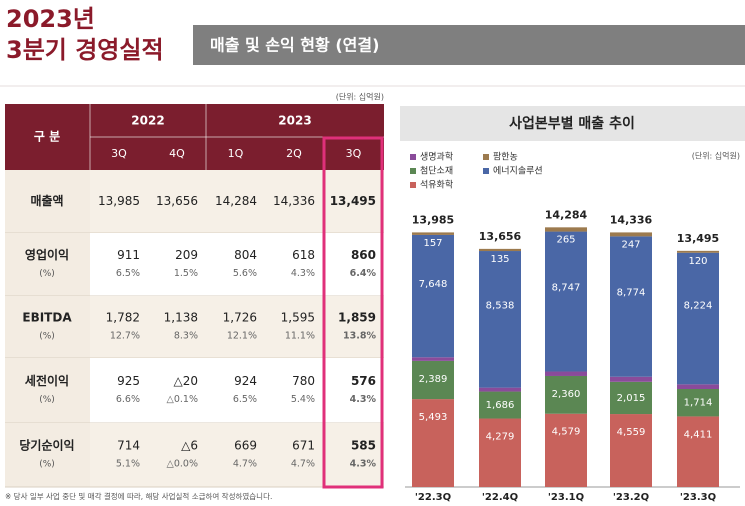 Image resolution: width=745 pixels, height=506 pixels. Describe the element at coordinates (85, 50) in the screenshot. I see `title: 3분기 경영실적` at that location.